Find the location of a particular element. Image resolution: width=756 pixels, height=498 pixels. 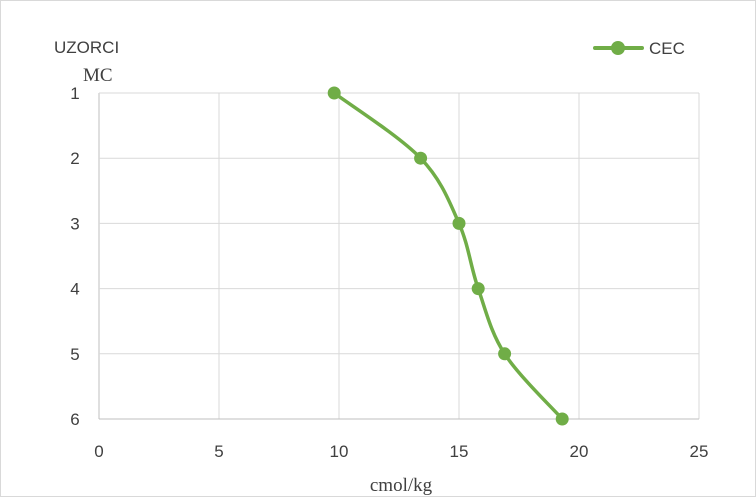

x-tick-label: 5 is located at coordinates (218, 451).